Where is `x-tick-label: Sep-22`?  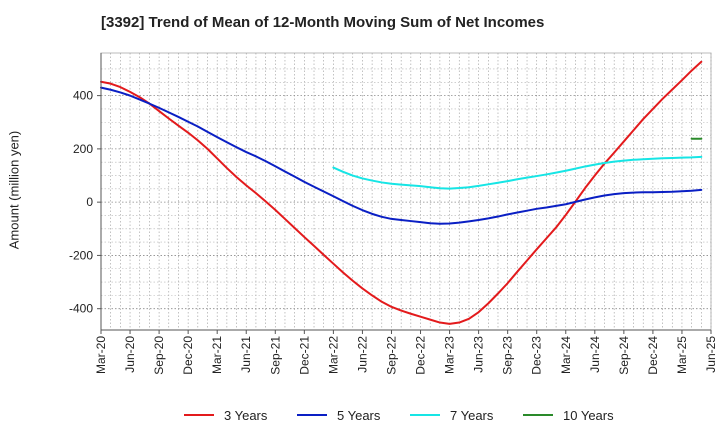 x-tick-label: Sep-22 is located at coordinates (391, 355).